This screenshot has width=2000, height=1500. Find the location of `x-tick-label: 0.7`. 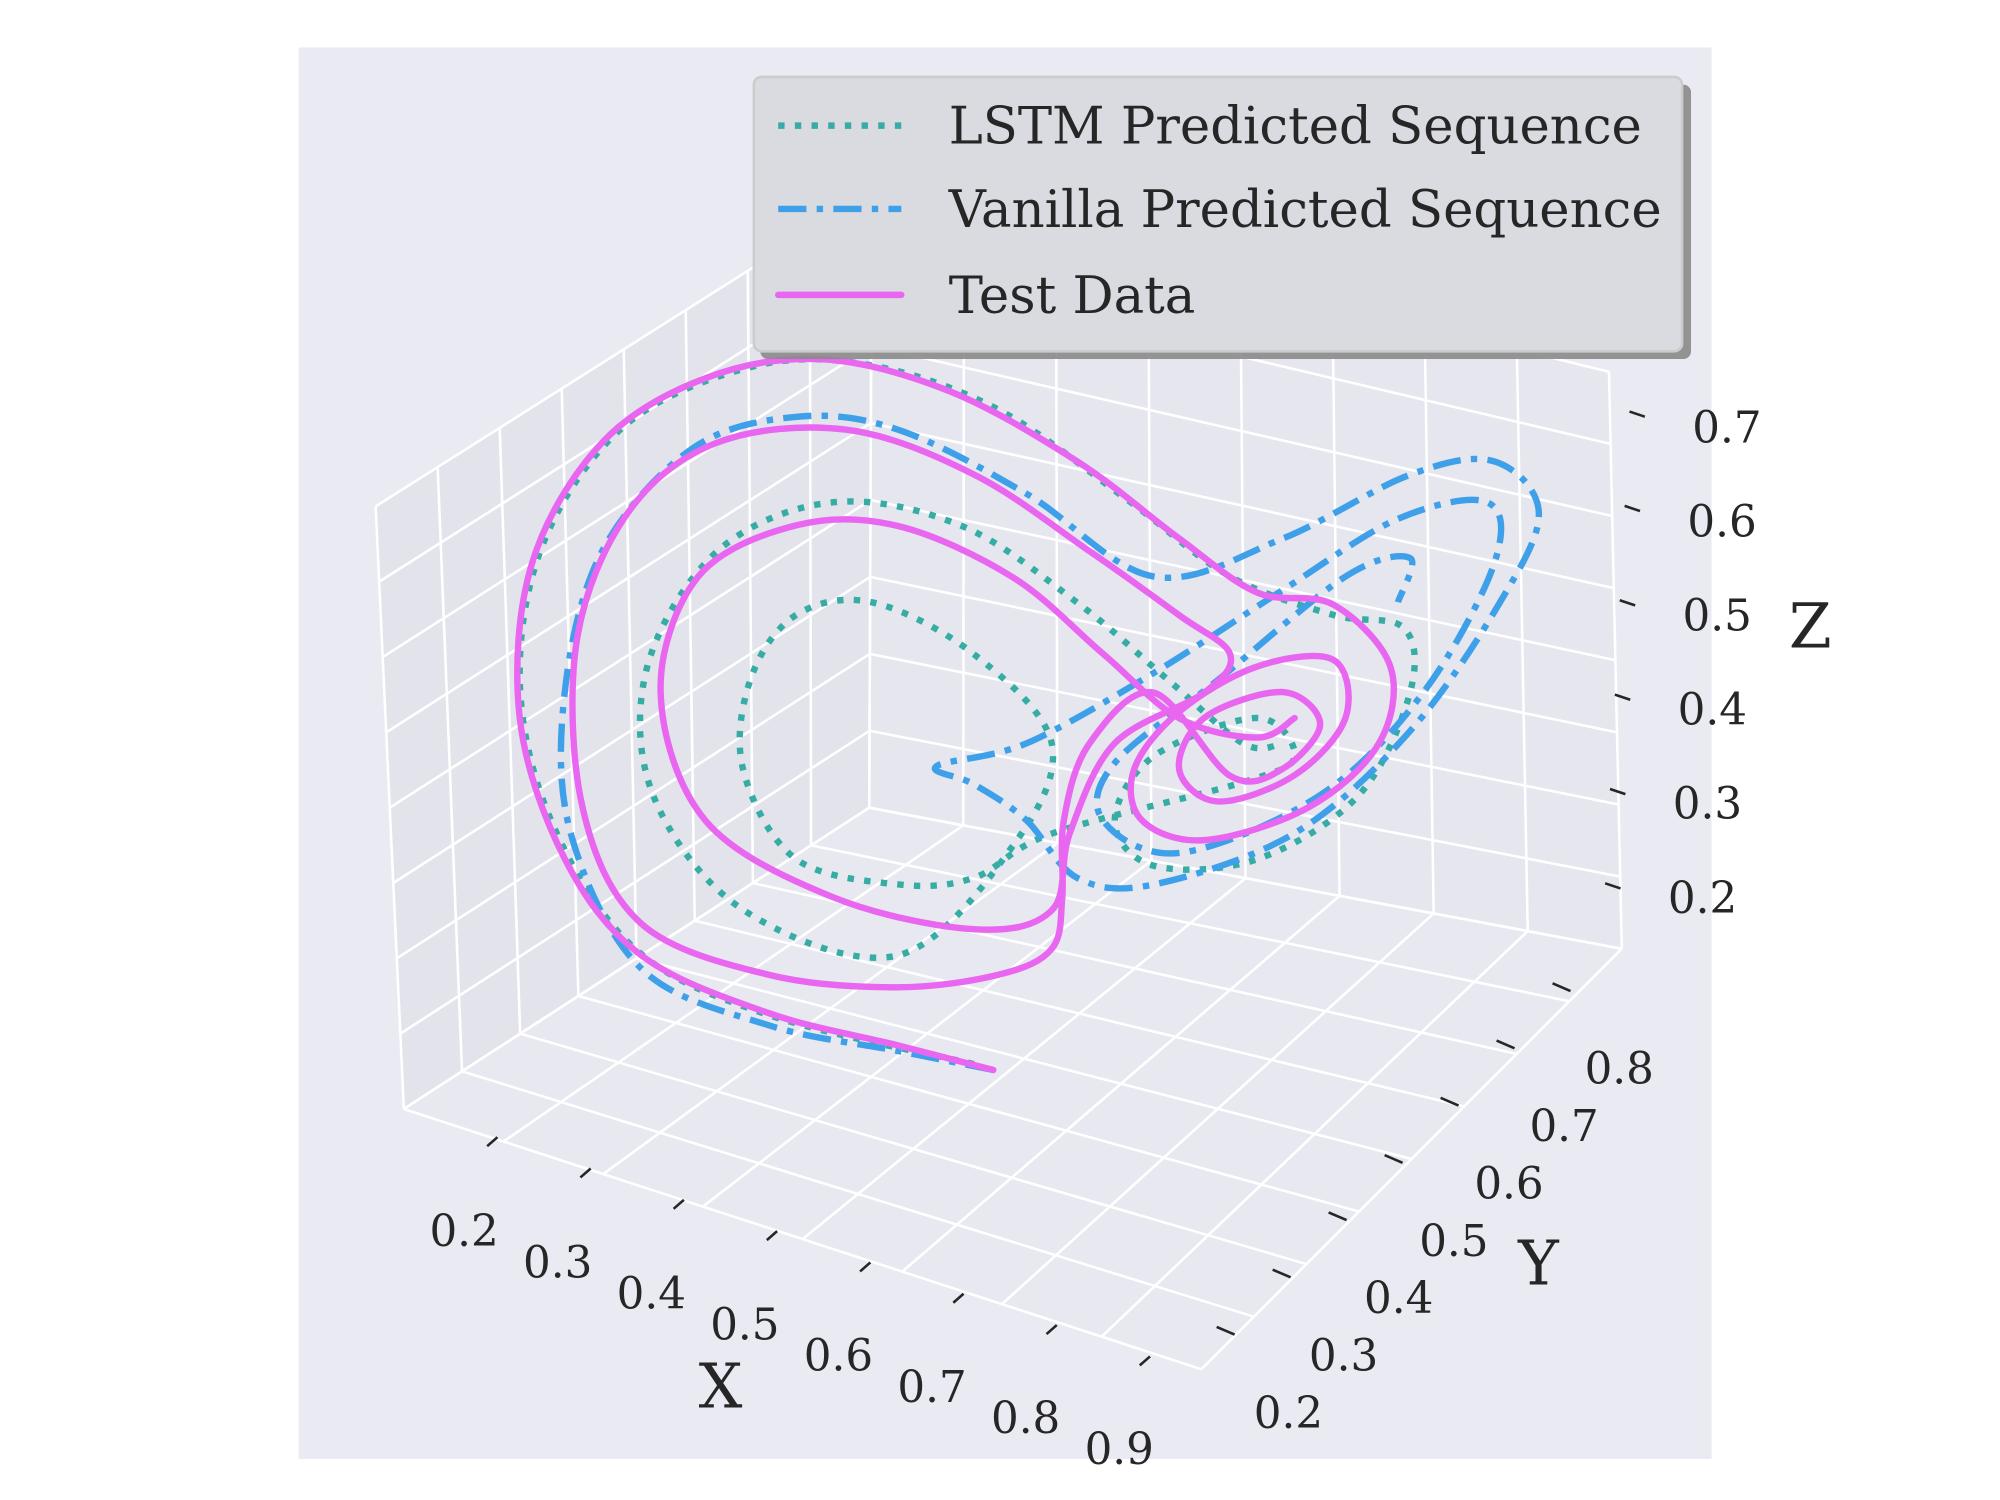

x-tick-label: 0.7 is located at coordinates (931, 1388).